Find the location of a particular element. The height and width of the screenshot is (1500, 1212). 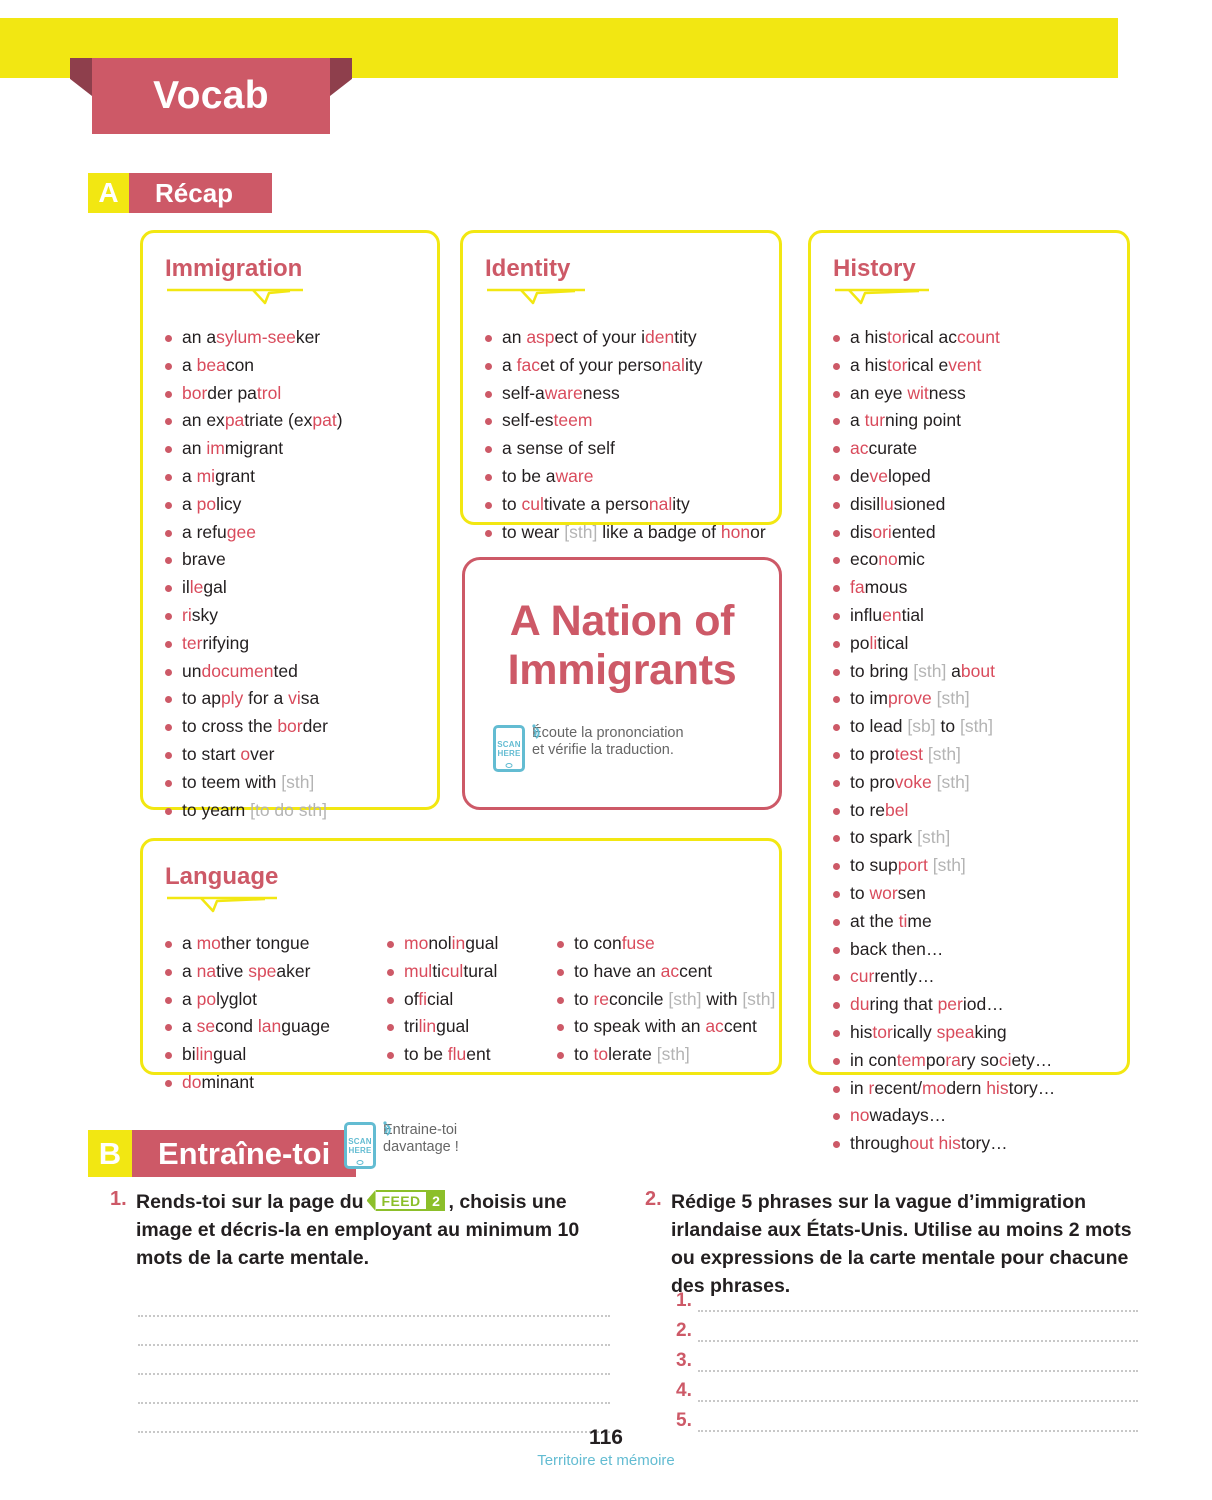

feed-number: 2 is located at coordinates (436, 1200).